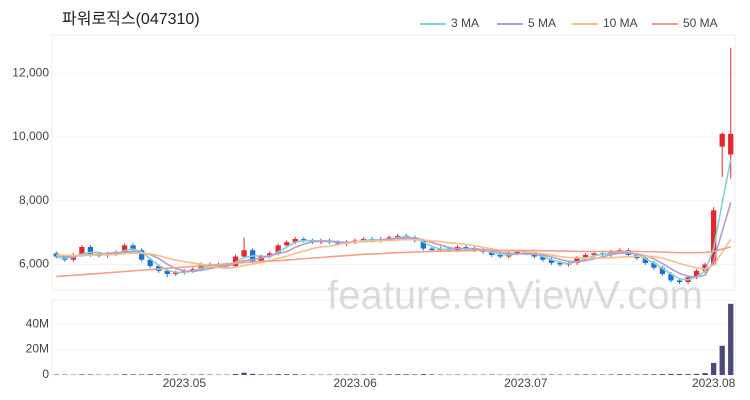 The image size is (750, 400). Describe the element at coordinates (700, 23) in the screenshot. I see `legend-label: 50 MA` at that location.